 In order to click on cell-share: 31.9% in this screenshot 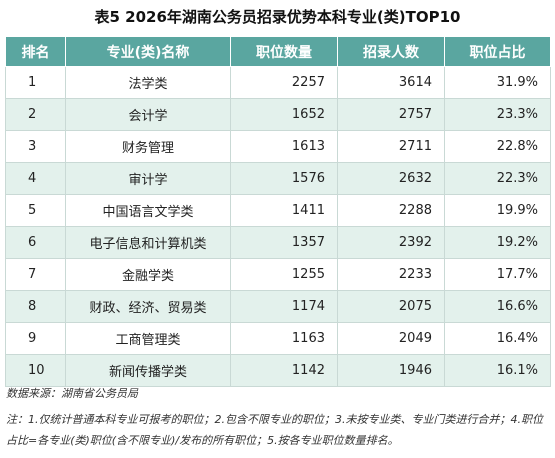, I will do `click(497, 82)`.